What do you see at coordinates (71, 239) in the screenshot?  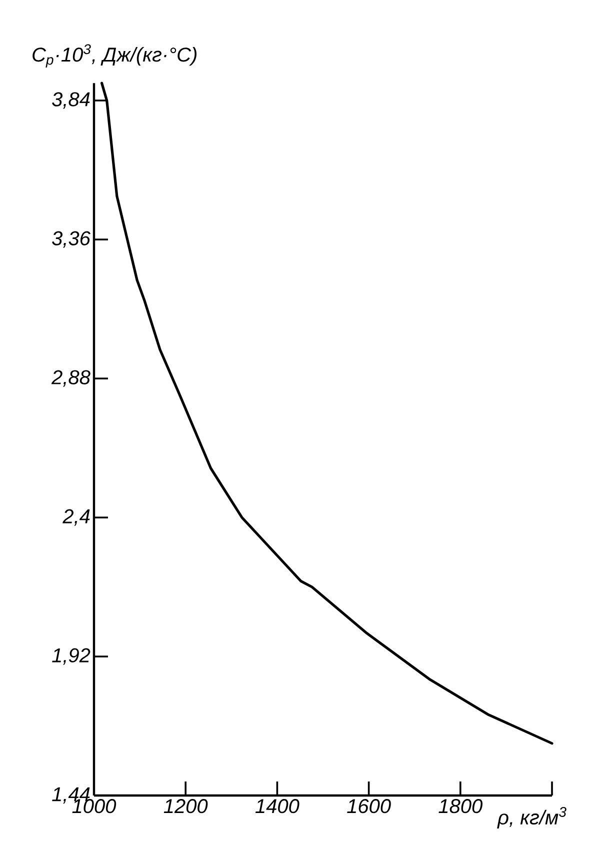 I see `y-tick-label: 3,36` at bounding box center [71, 239].